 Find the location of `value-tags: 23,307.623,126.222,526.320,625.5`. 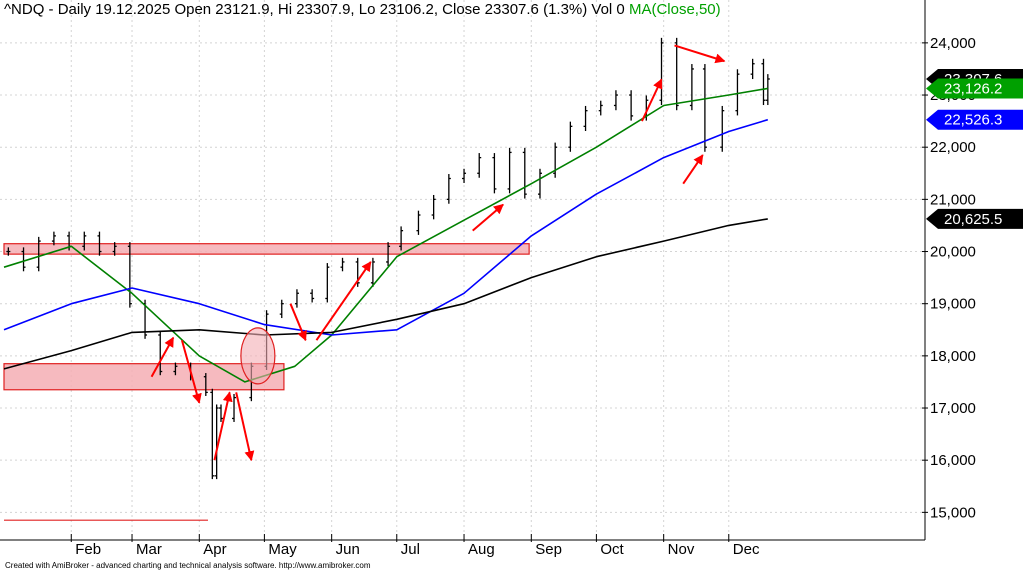

value-tags: 23,307.623,126.222,526.320,625.5 is located at coordinates (974, 148).